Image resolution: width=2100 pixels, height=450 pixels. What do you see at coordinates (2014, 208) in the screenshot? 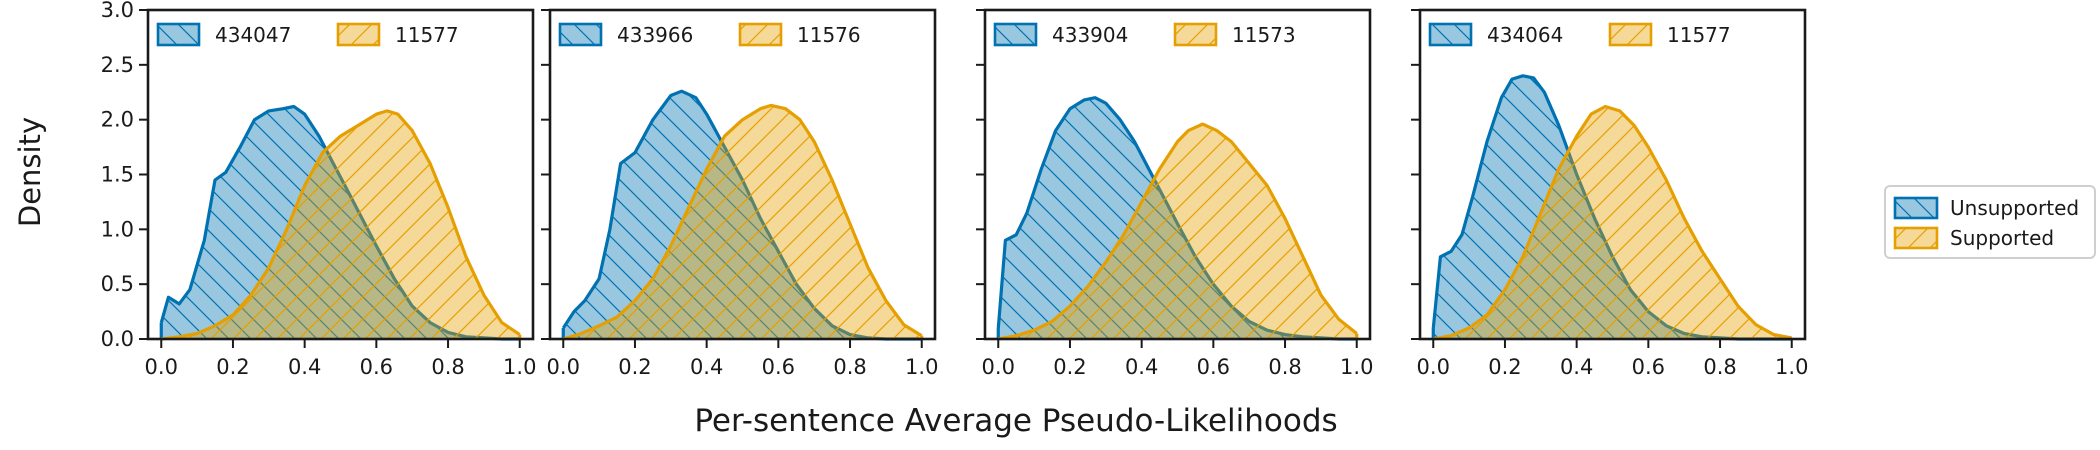
I see `legend-label-unsupported: Unsupported` at bounding box center [2014, 208].